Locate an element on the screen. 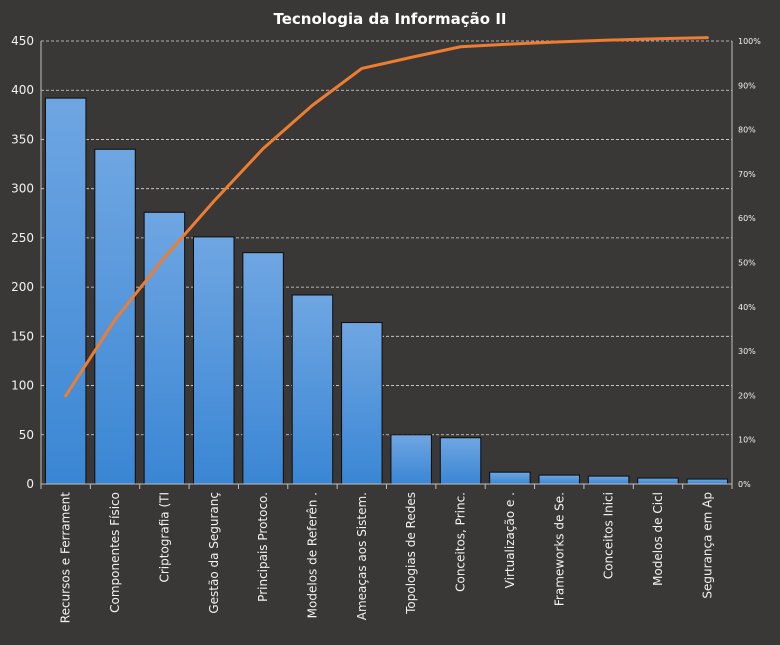  x-tick-label: Topologias de Redes is located at coordinates (411, 553).